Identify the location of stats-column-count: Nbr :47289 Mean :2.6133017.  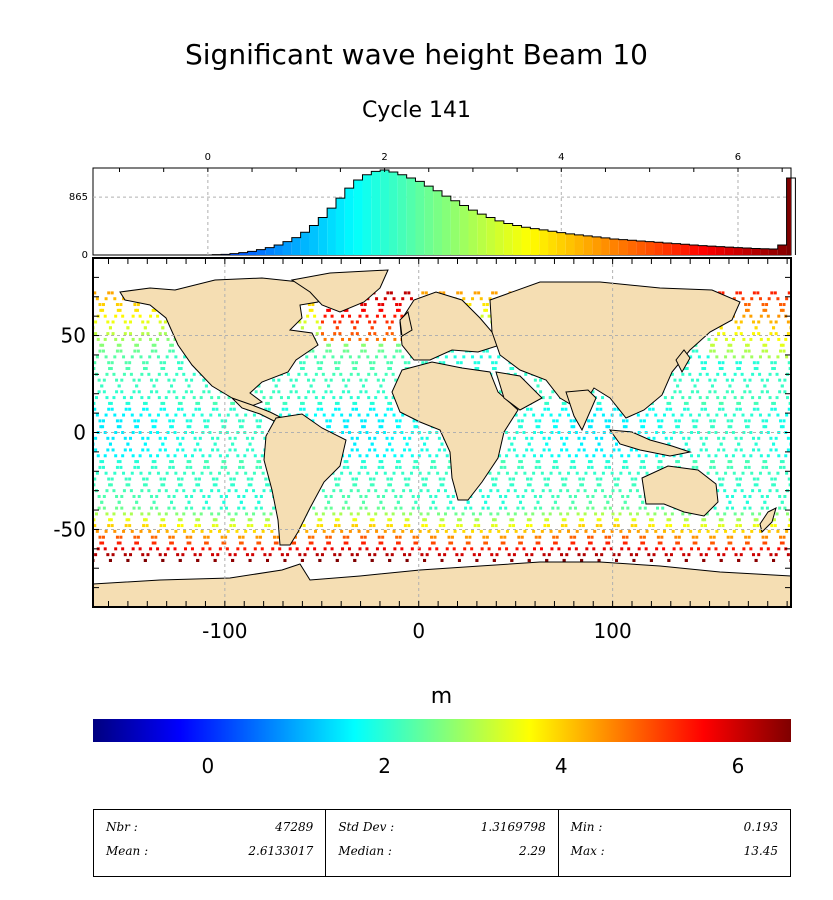
(210, 843).